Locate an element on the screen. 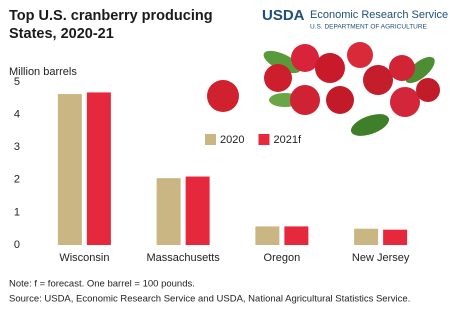 The height and width of the screenshot is (310, 450). y-axis-label: Million barrels is located at coordinates (43, 72).